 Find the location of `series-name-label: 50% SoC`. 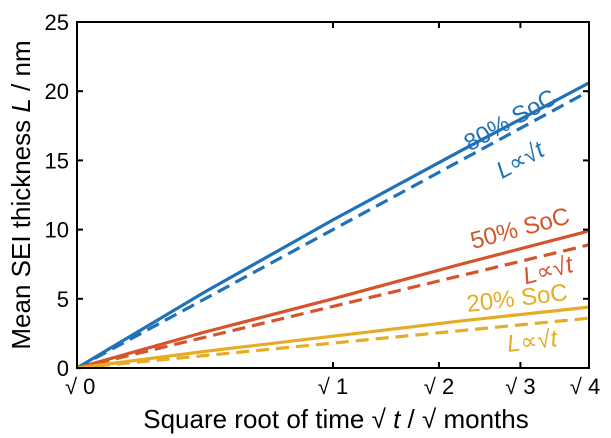

series-name-label: 50% SoC is located at coordinates (520, 229).